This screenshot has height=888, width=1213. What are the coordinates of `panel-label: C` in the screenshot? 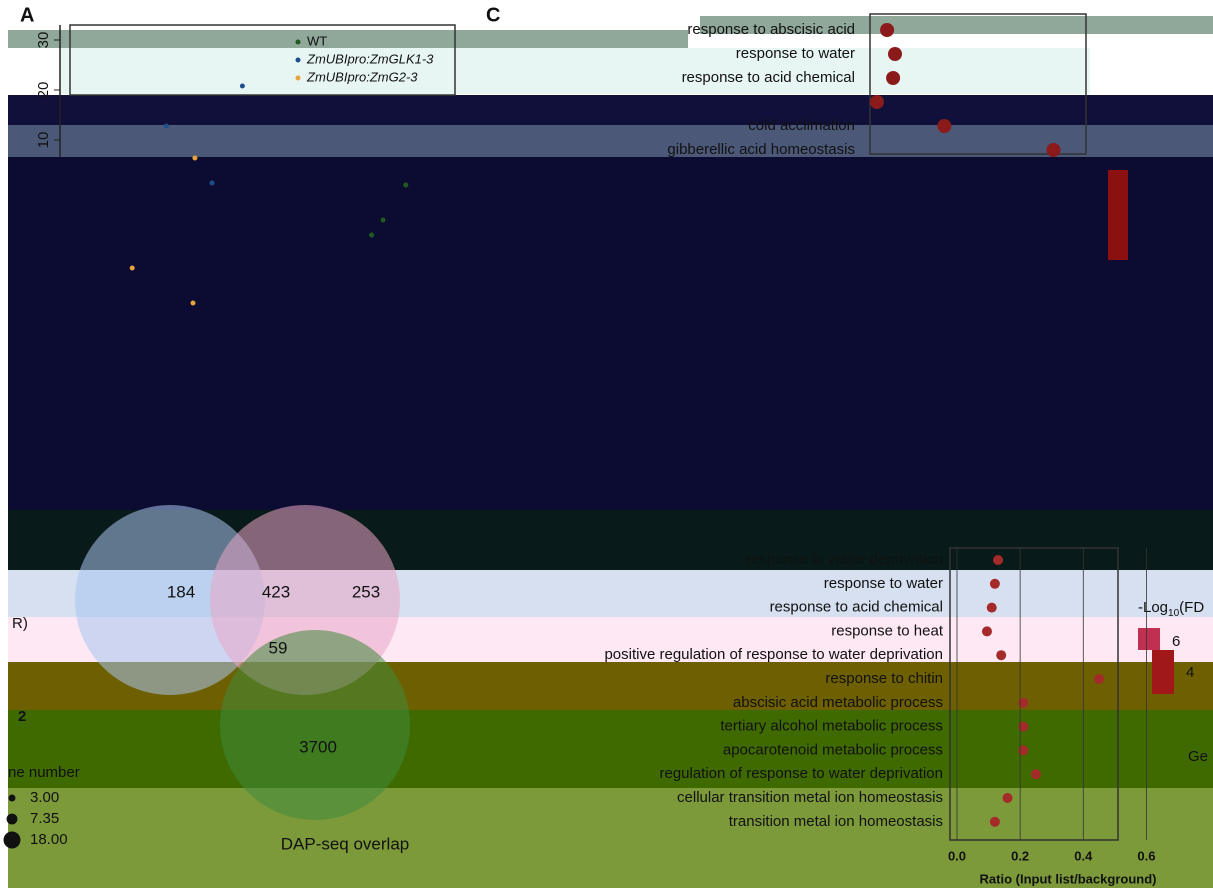 It's located at (493, 15).